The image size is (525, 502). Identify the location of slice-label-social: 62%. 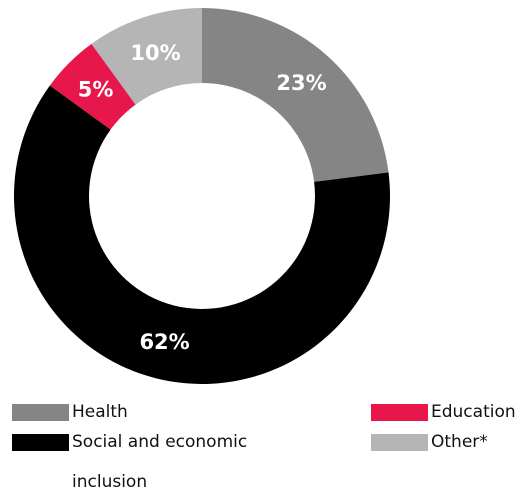
(164, 342).